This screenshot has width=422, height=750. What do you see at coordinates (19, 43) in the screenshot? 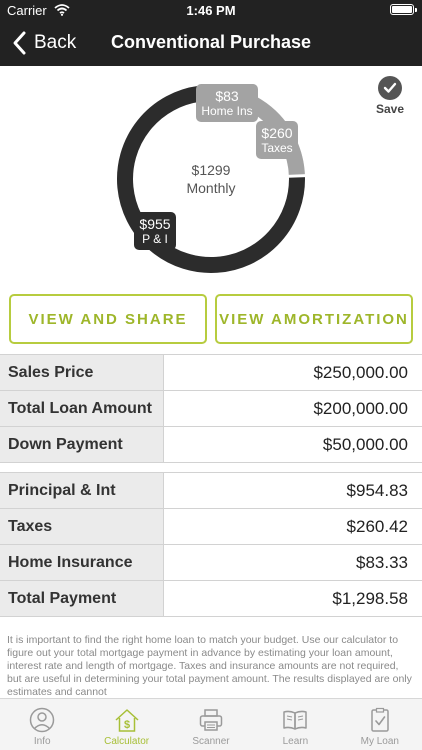
I see `chevron-left-icon` at bounding box center [19, 43].